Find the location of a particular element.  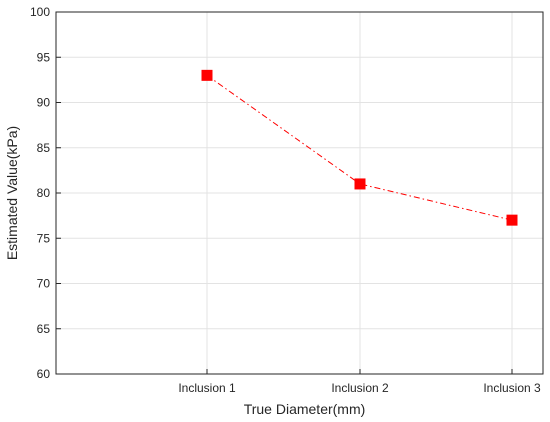

x-tick-label: Inclusion 1 is located at coordinates (207, 388).